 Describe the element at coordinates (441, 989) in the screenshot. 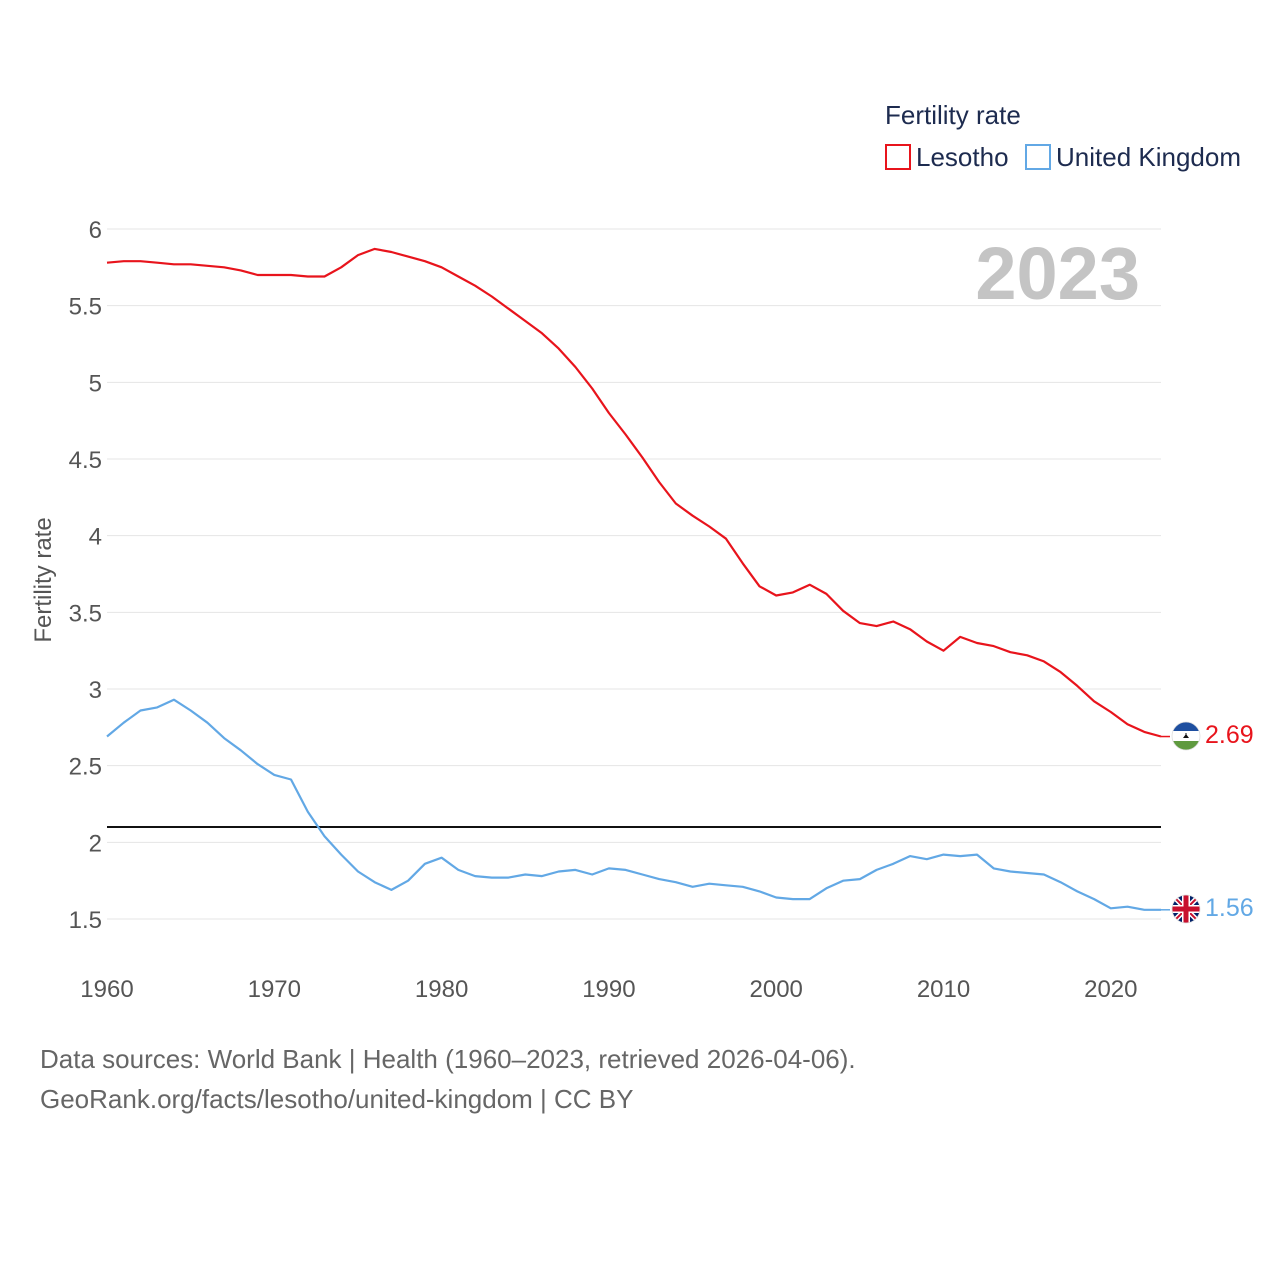

I see `x-tick-label: 1980` at that location.